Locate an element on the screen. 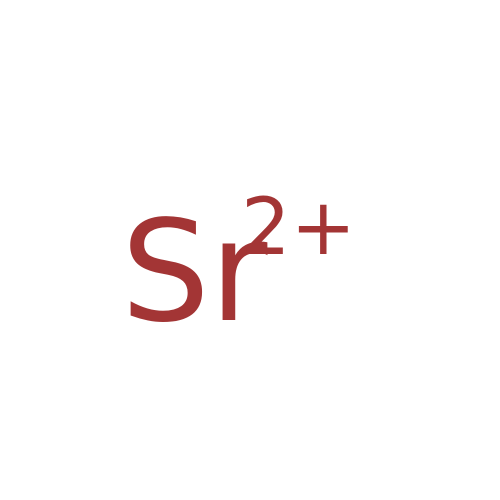 The image size is (500, 500). element-symbol: Sr is located at coordinates (194, 272).